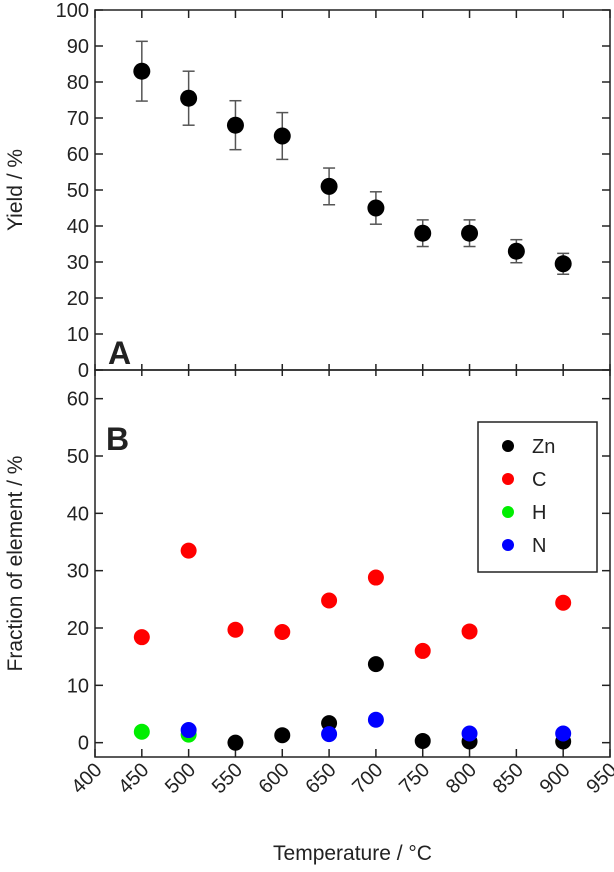  I want to click on x-tick-label: 650, so click(320, 778).